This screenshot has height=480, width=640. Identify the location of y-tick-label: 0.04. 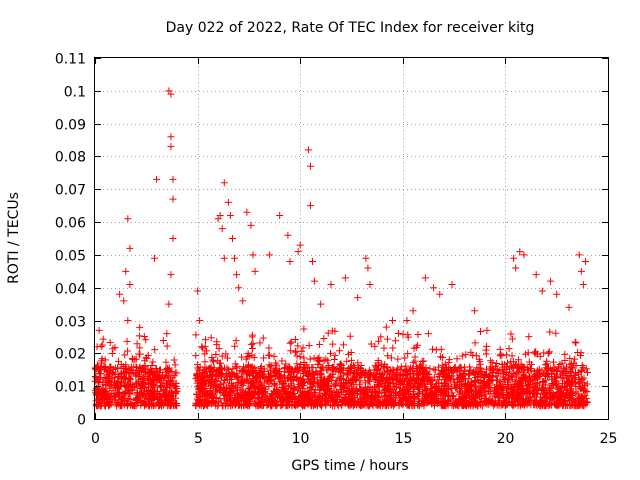
(70, 290).